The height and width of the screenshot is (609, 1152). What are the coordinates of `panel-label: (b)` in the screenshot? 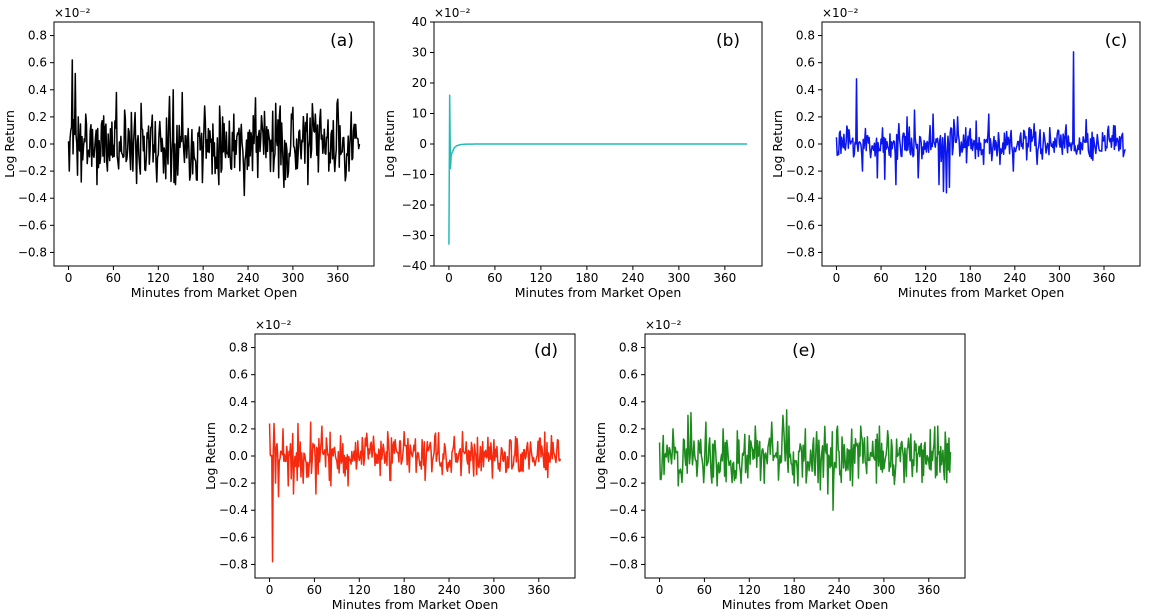 It's located at (728, 41).